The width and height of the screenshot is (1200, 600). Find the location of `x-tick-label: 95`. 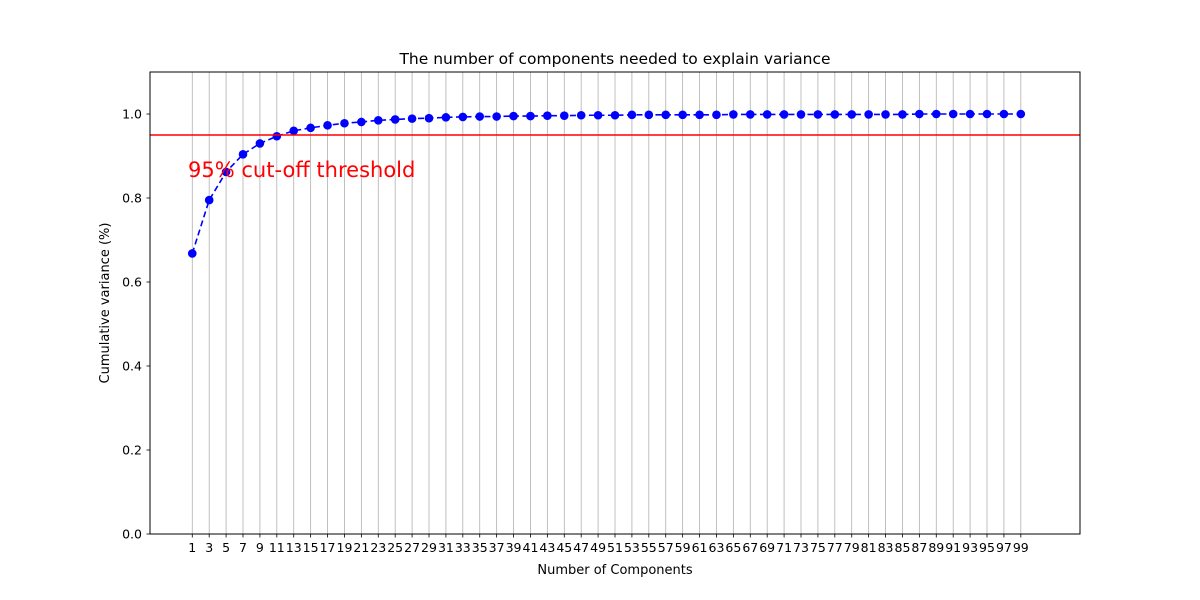

x-tick-label: 95 is located at coordinates (987, 547).